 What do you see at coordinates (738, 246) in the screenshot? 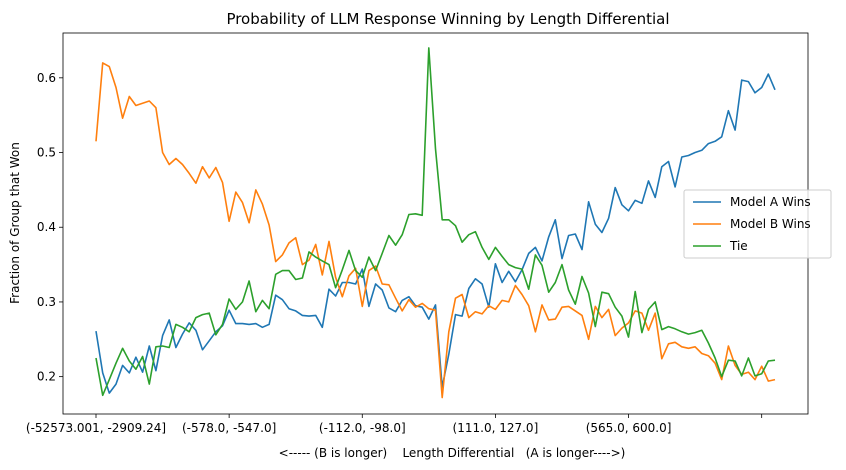
I see `legend-label: Tie` at bounding box center [738, 246].